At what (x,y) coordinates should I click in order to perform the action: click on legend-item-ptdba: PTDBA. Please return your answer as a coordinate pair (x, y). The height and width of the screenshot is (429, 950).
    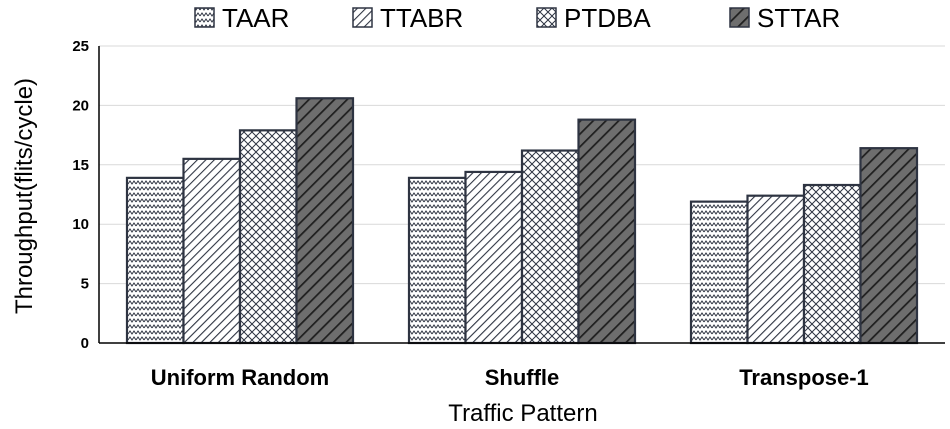
    Looking at the image, I should click on (593, 18).